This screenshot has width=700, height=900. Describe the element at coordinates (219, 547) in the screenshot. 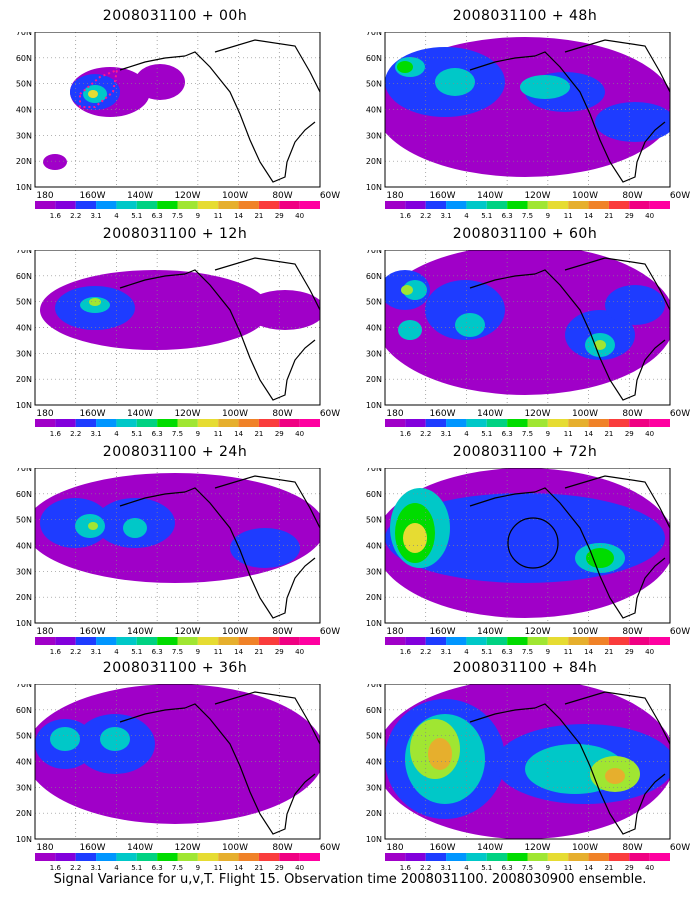

I see `coastline` at that location.